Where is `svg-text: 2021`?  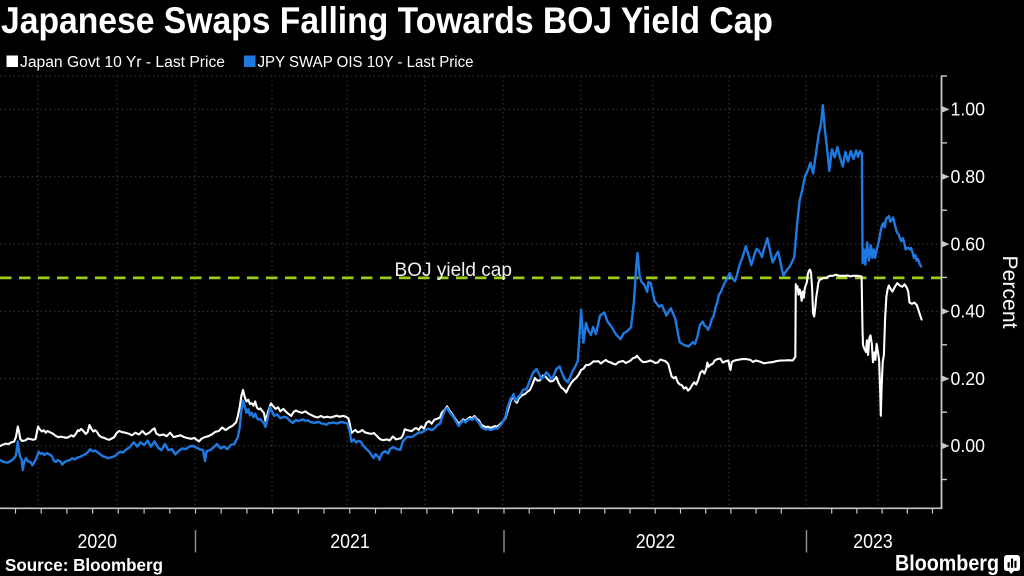 svg-text: 2021 is located at coordinates (350, 542).